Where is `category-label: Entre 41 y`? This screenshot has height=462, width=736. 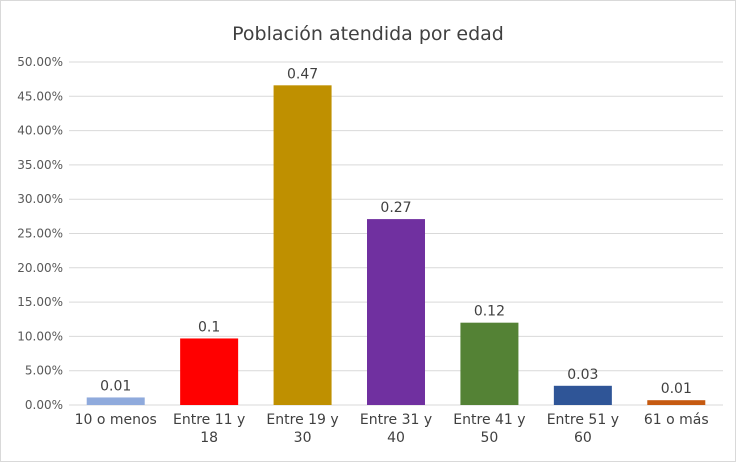 category-label: Entre 41 y is located at coordinates (489, 420).